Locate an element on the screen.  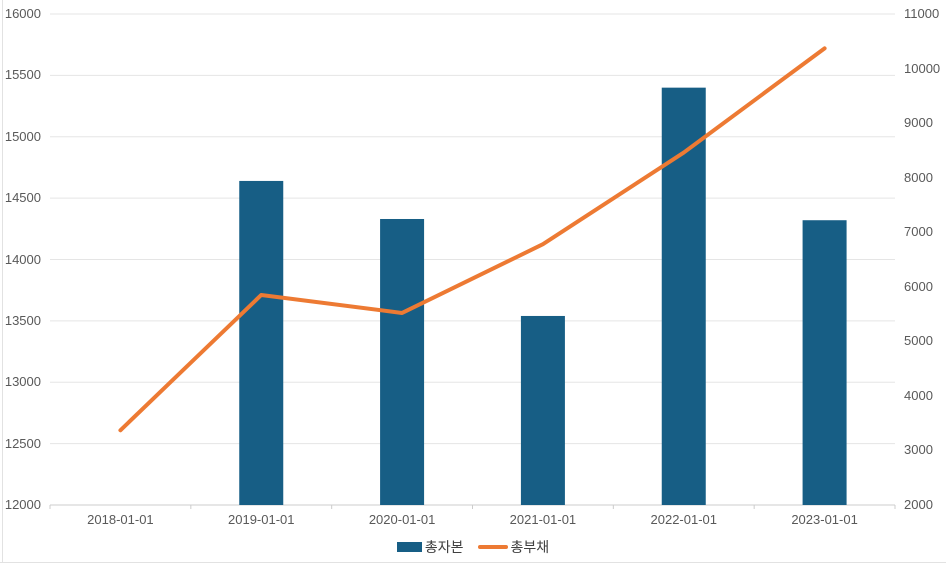
y-left-tick-label: 14000 is located at coordinates (22, 259).